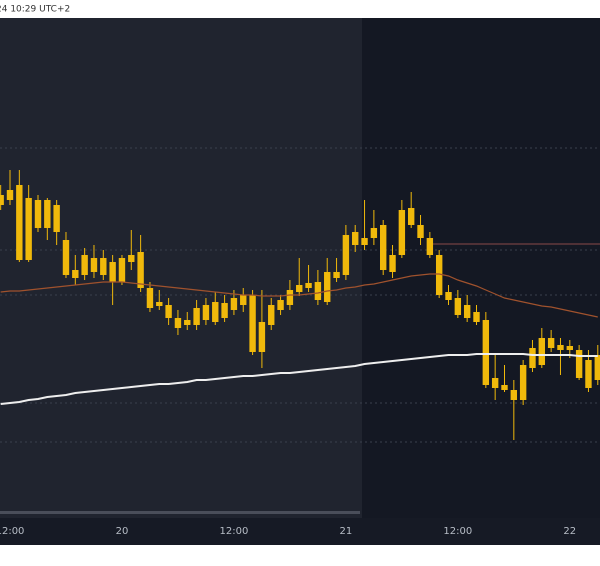 This screenshot has height=566, width=600. Describe the element at coordinates (122, 531) in the screenshot. I see `x-tick-label: 20` at that location.